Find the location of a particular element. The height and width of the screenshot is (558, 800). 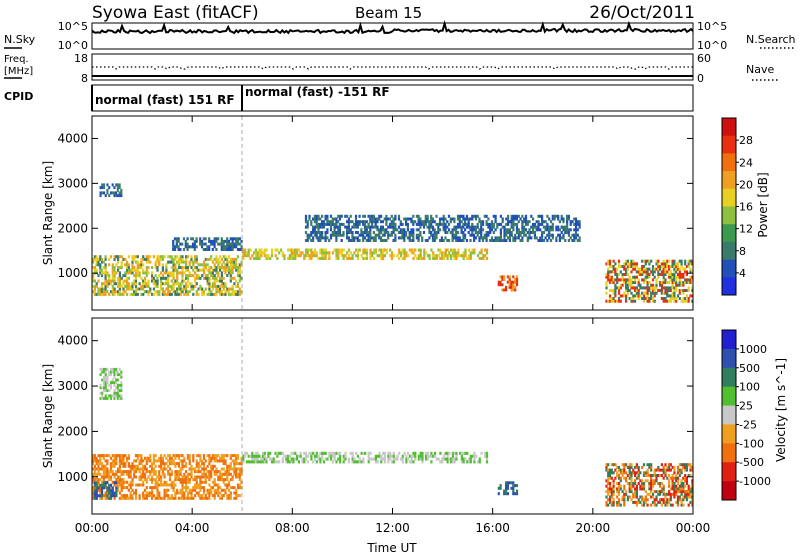

freq-tick-top: 18 is located at coordinates (81, 58).